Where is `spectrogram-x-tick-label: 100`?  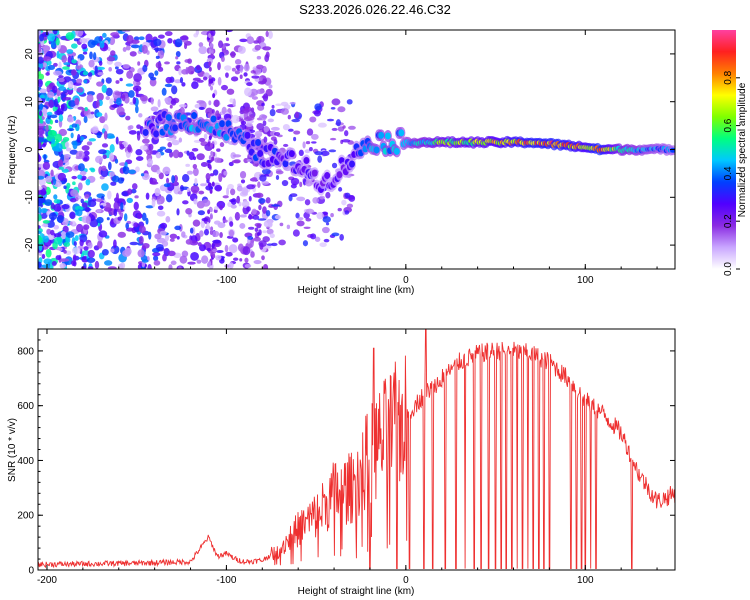
spectrogram-x-tick-label: 100 is located at coordinates (585, 280).